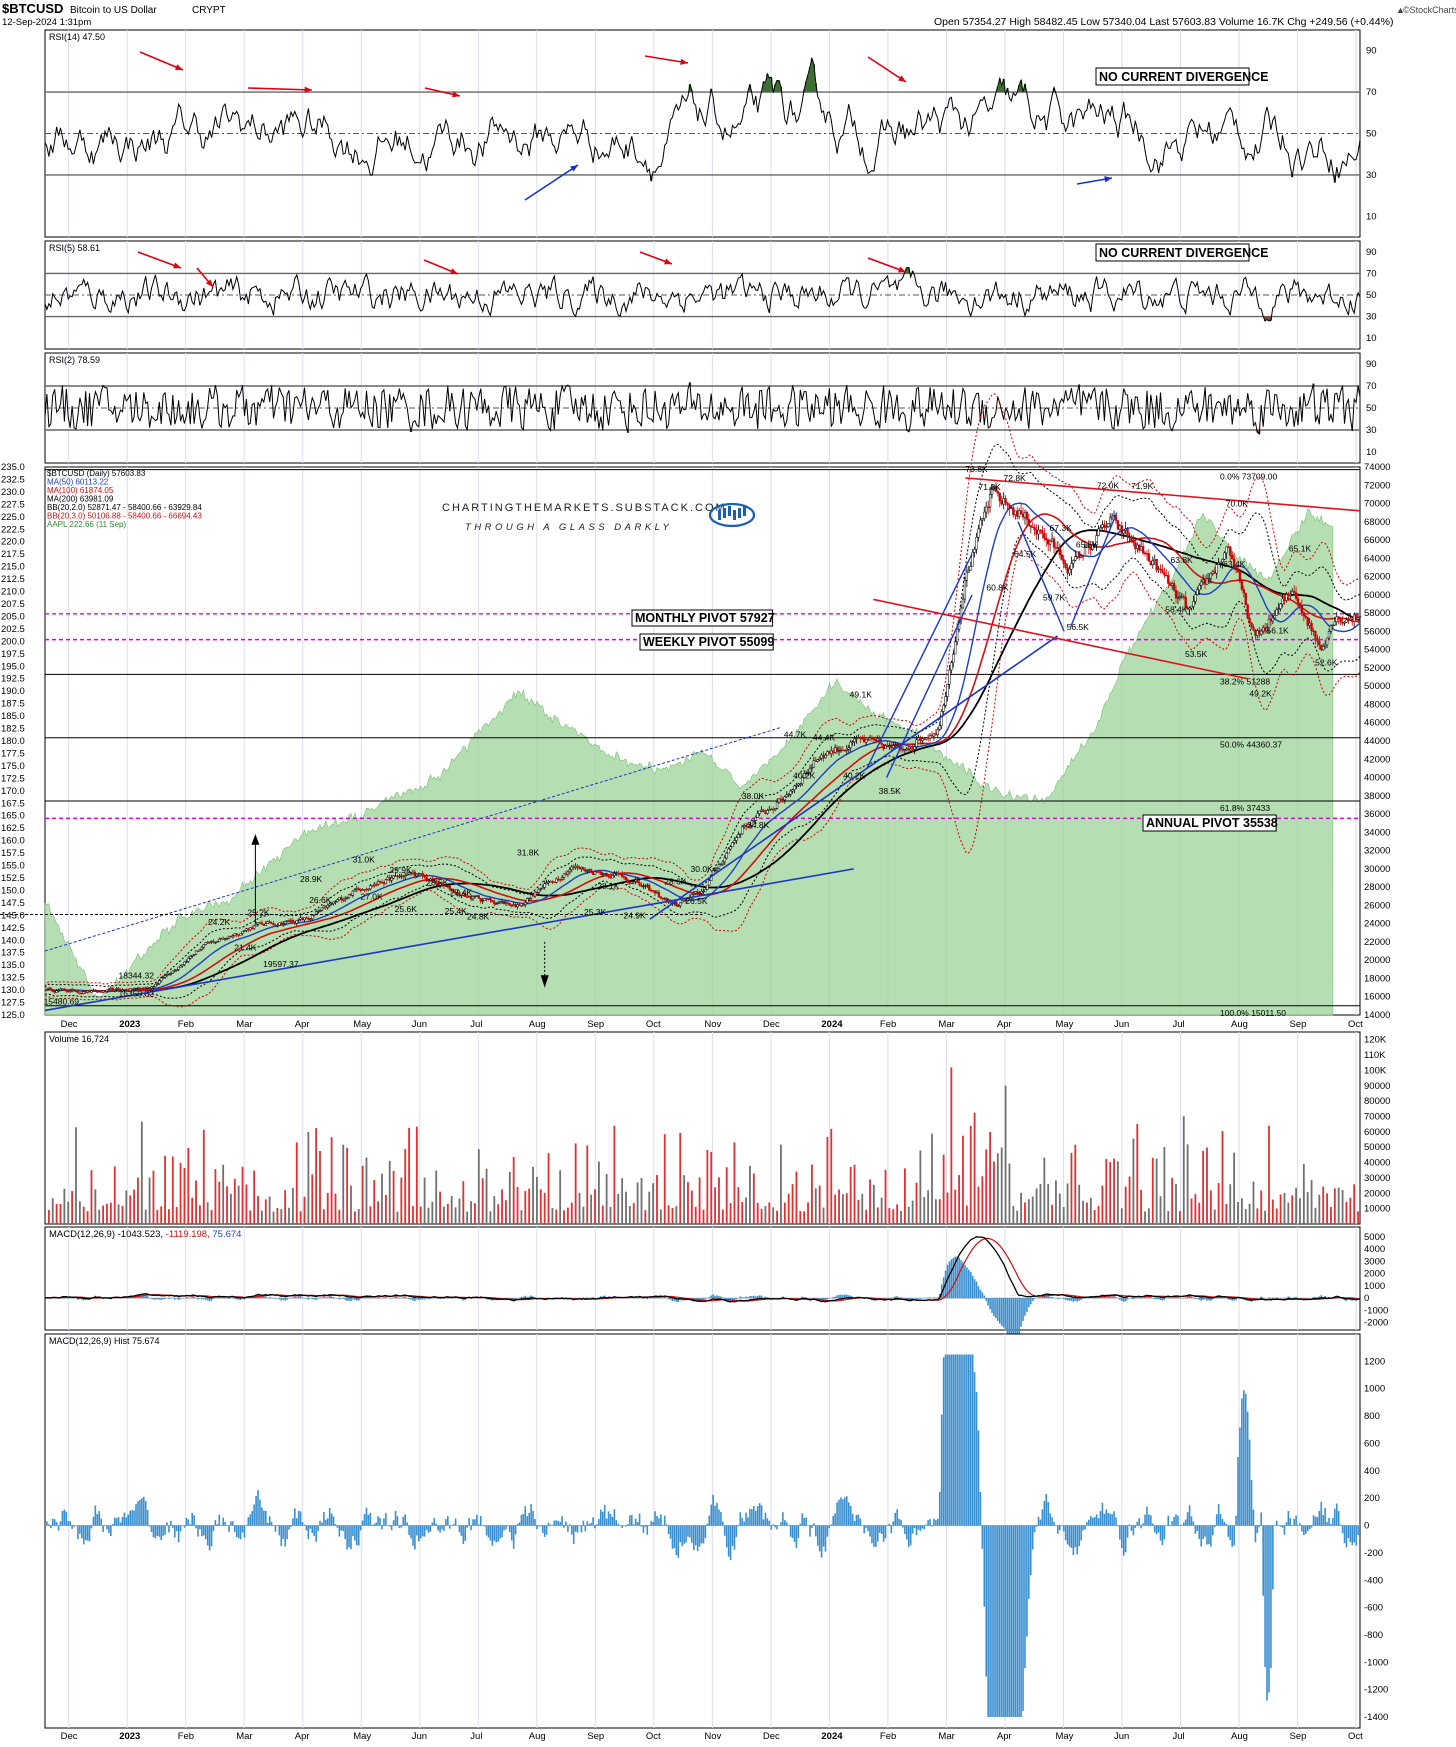 The image size is (1456, 1747). I want to click on price-axis-label: 62000, so click(1377, 577).